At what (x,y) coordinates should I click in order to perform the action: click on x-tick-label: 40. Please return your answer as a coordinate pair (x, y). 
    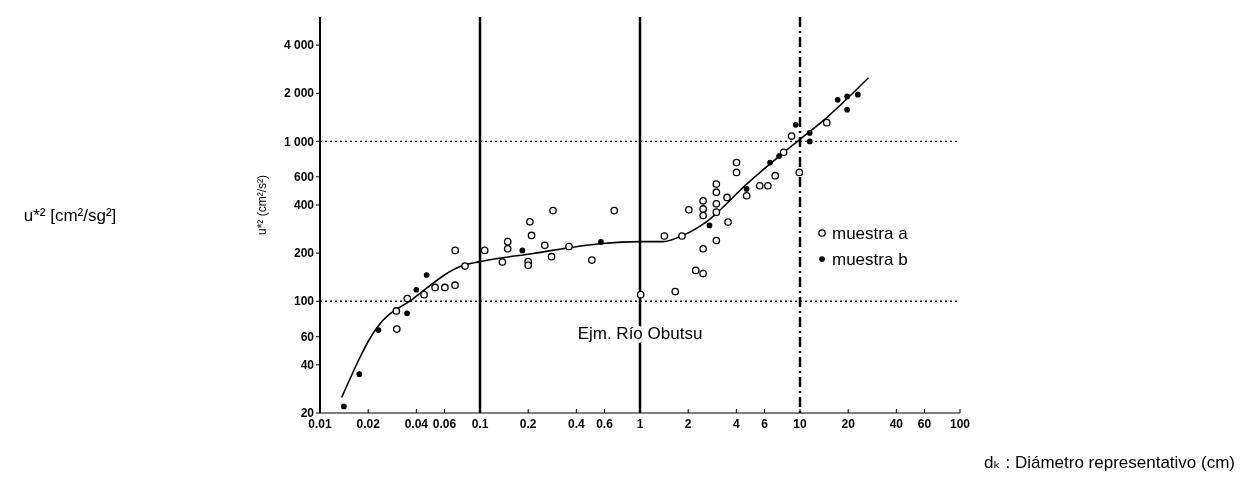
    Looking at the image, I should click on (896, 424).